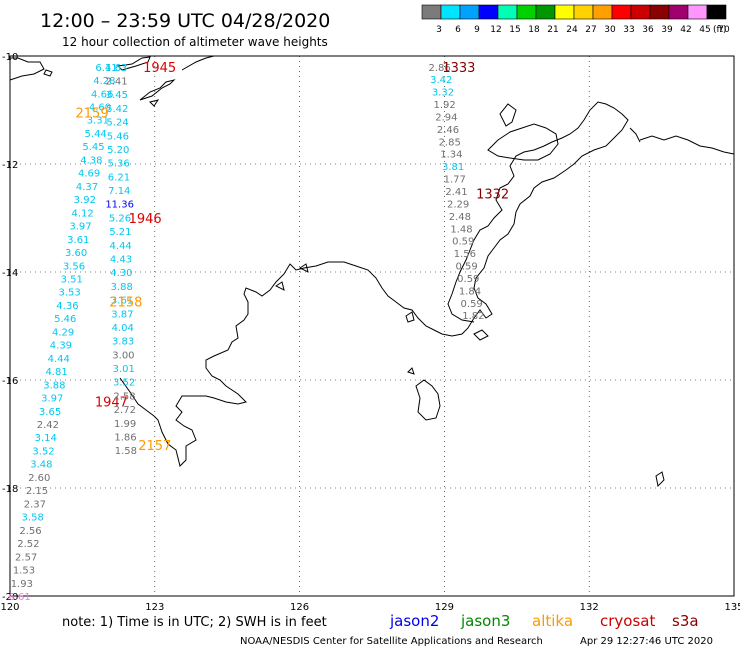 Image resolution: width=740 pixels, height=650 pixels. I want to click on wave-height-label: 5.44, so click(96, 134).